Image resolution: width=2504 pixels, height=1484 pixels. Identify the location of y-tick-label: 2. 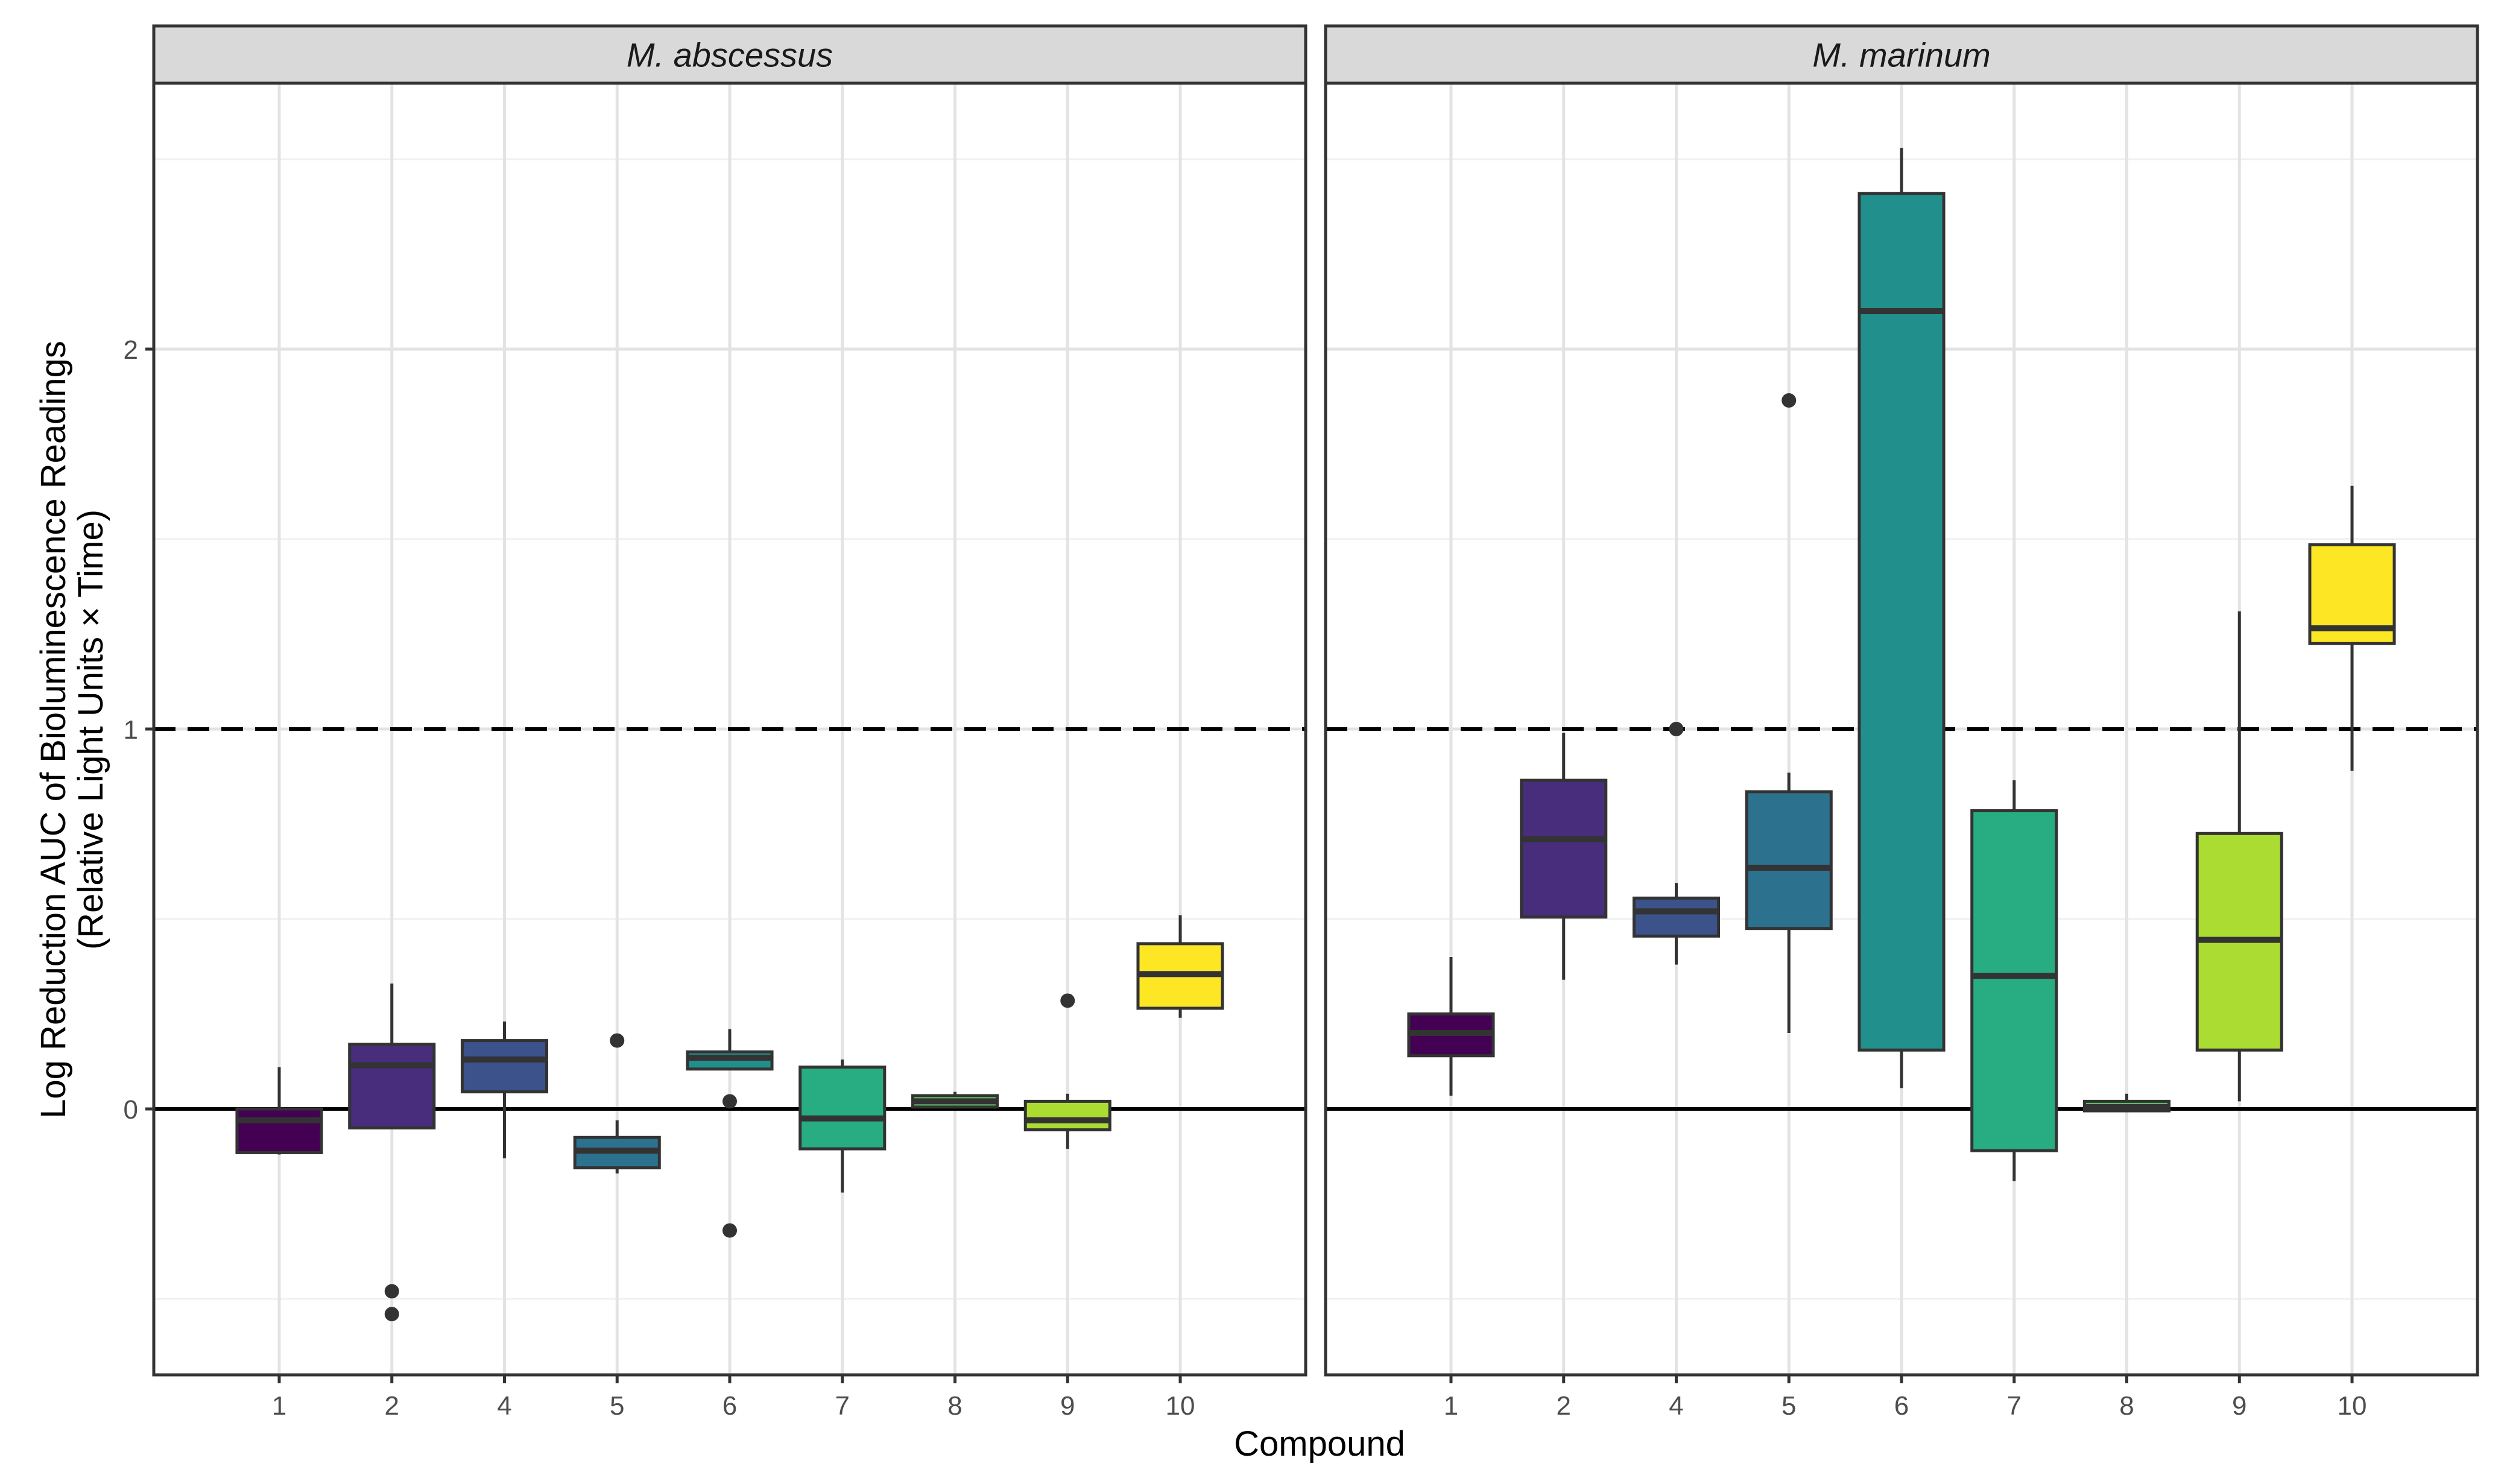
(131, 350).